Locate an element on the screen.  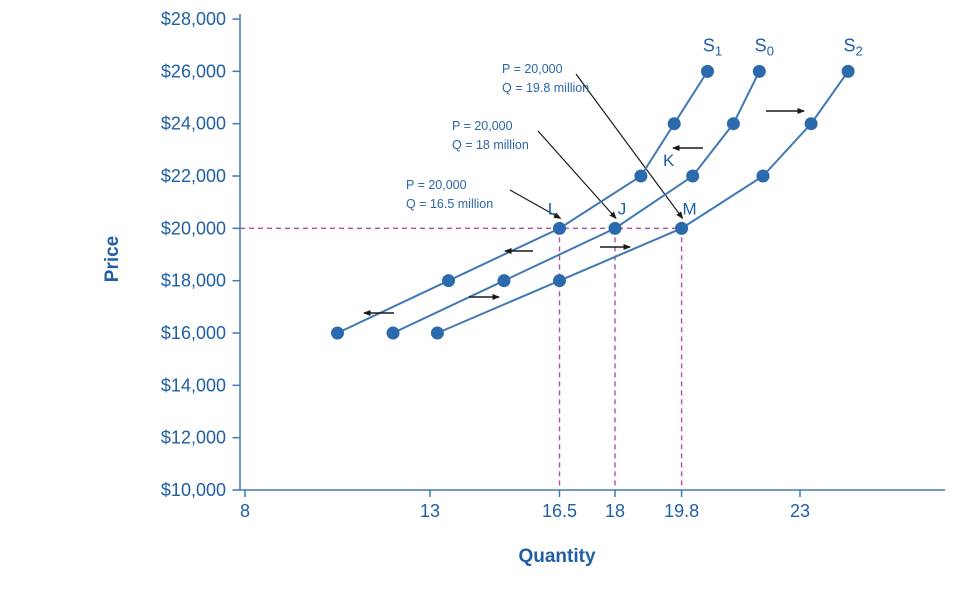
annotation-quantity-text: Q = 18 million is located at coordinates (490, 145).